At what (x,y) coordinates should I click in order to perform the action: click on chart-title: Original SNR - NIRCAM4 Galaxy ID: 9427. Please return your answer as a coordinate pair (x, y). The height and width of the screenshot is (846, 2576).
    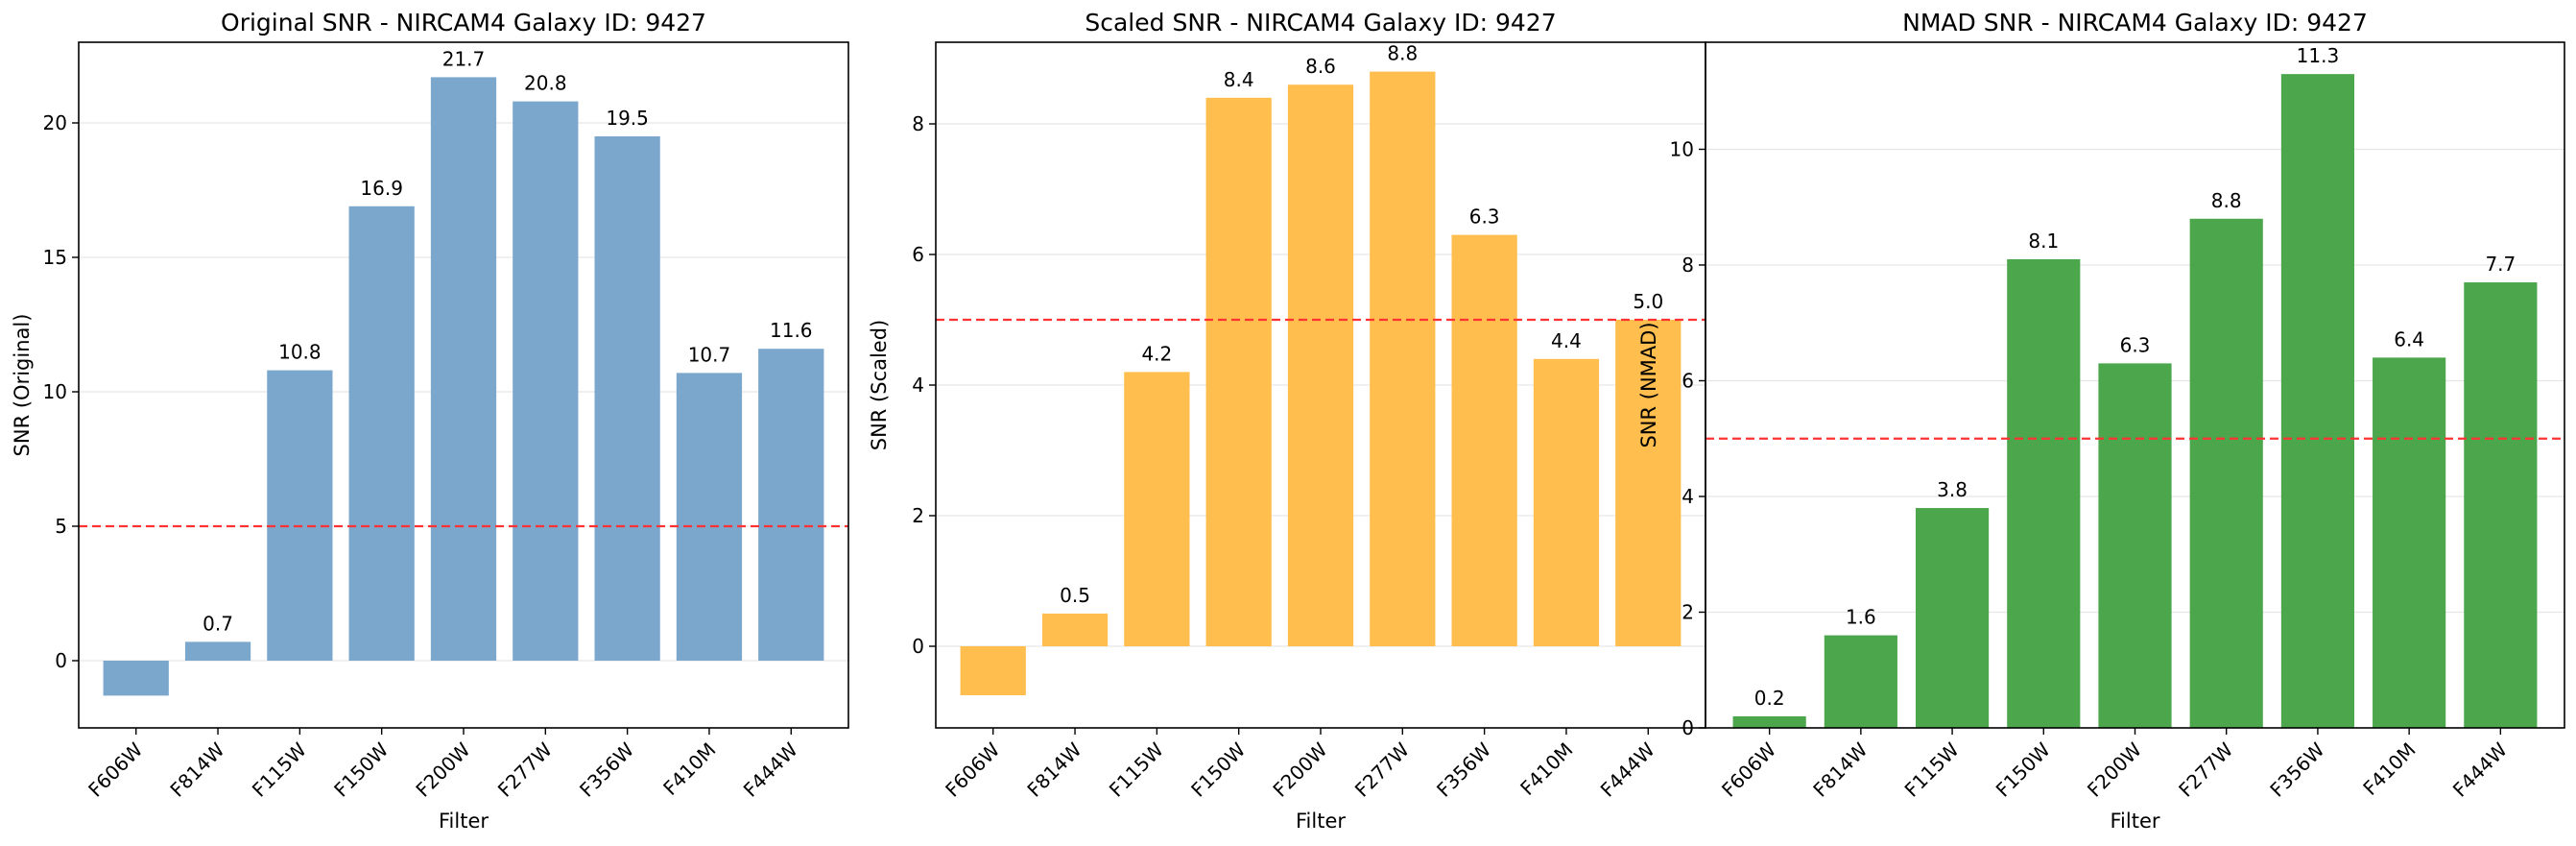
    Looking at the image, I should click on (463, 22).